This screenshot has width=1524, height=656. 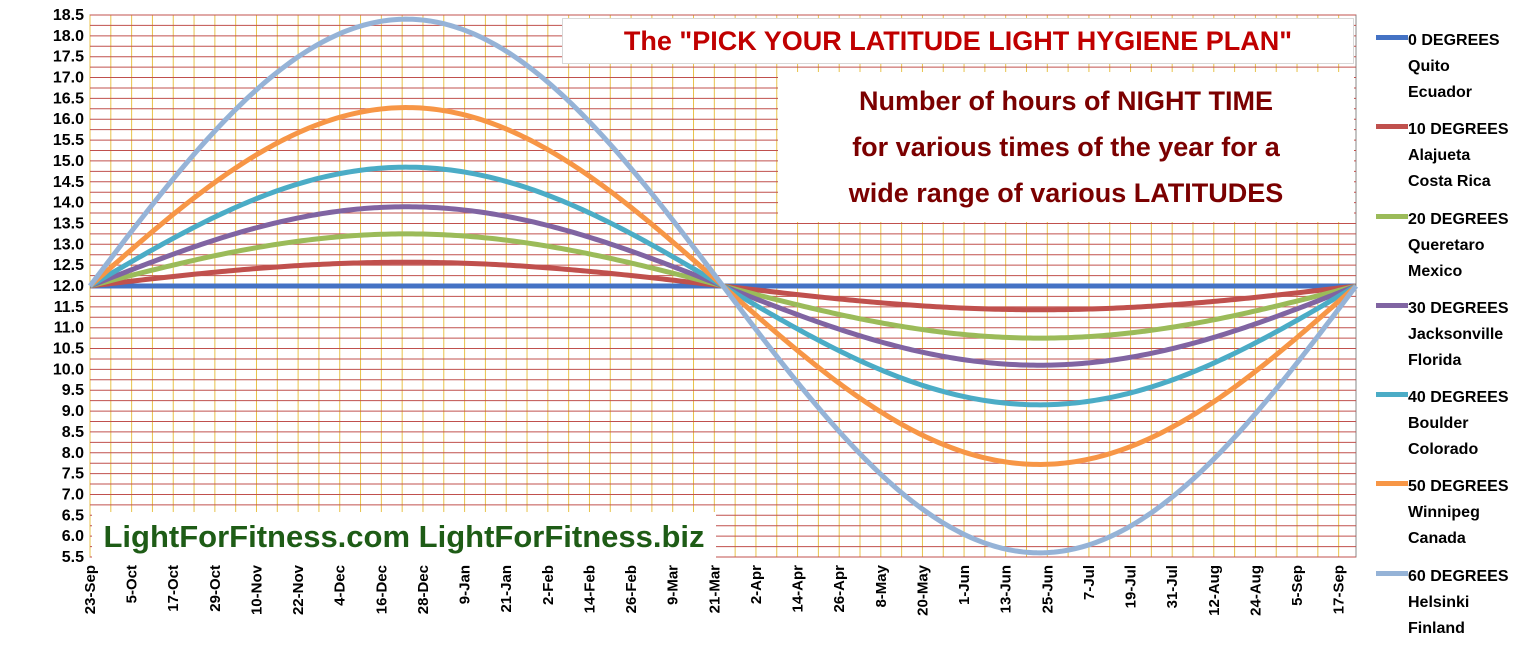 I want to click on y-tick-label: 15.5, so click(x=68, y=140).